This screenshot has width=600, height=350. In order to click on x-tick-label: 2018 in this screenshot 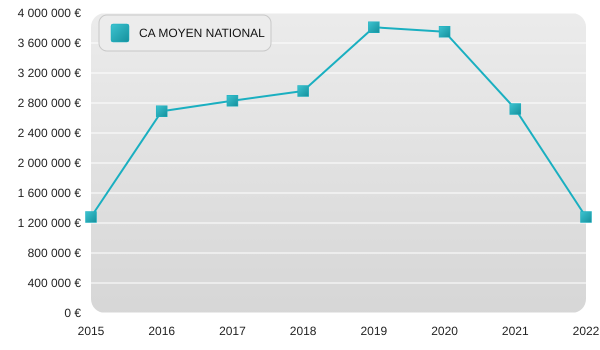, I will do `click(303, 331)`.